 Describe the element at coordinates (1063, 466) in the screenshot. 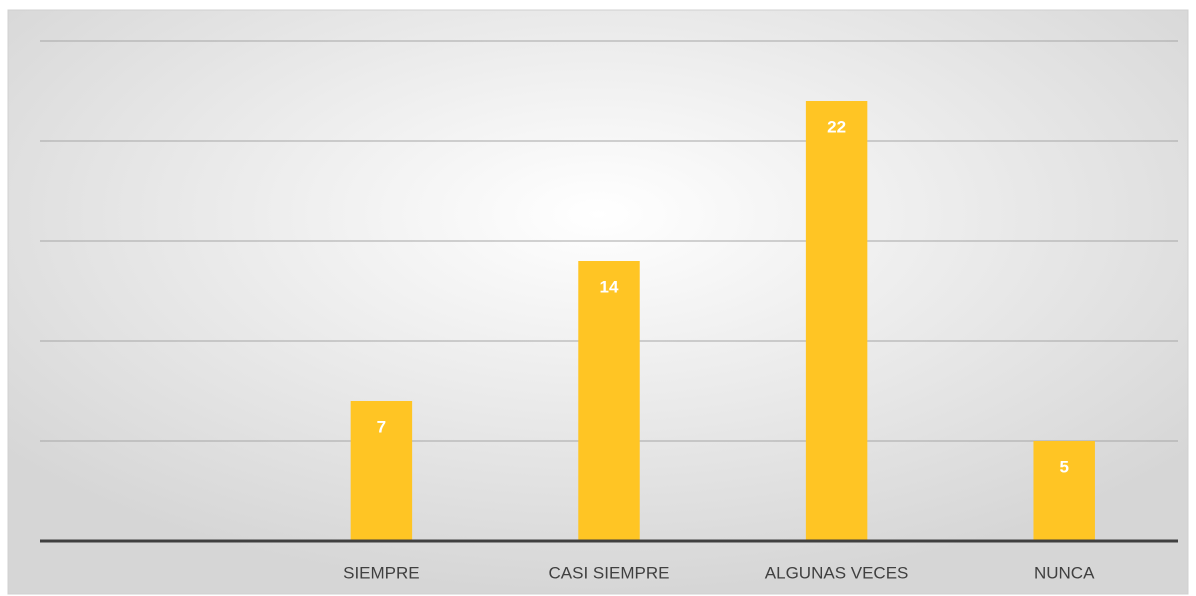

I see `data-label: 5` at that location.